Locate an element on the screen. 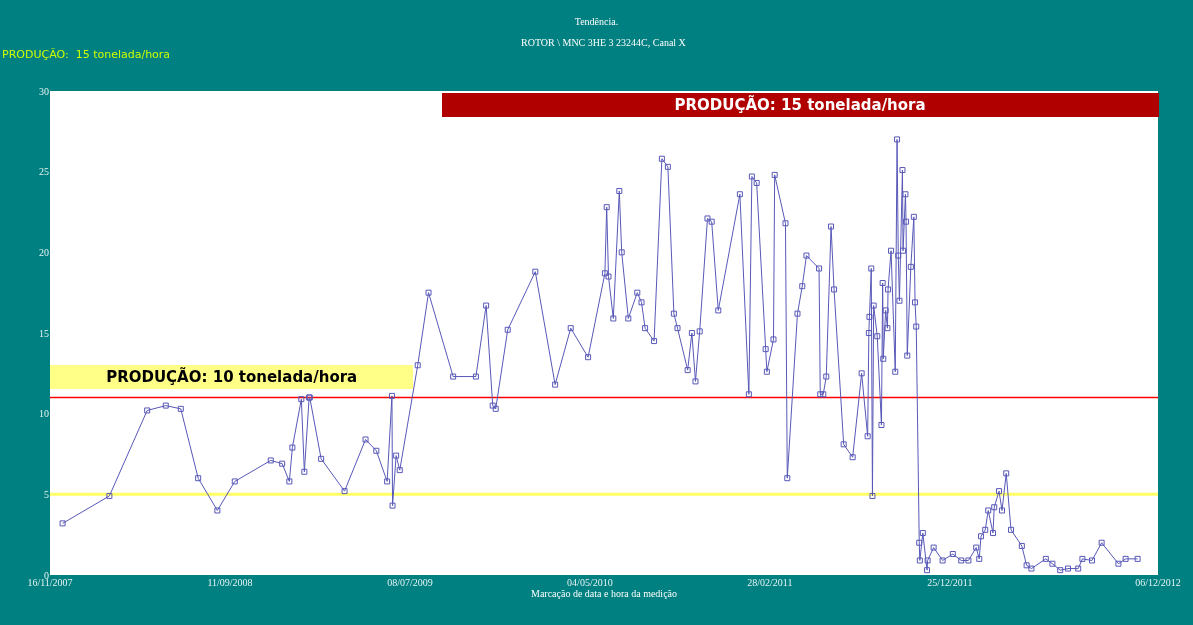 This screenshot has width=1193, height=625. chart-title: Tendência. is located at coordinates (596, 22).